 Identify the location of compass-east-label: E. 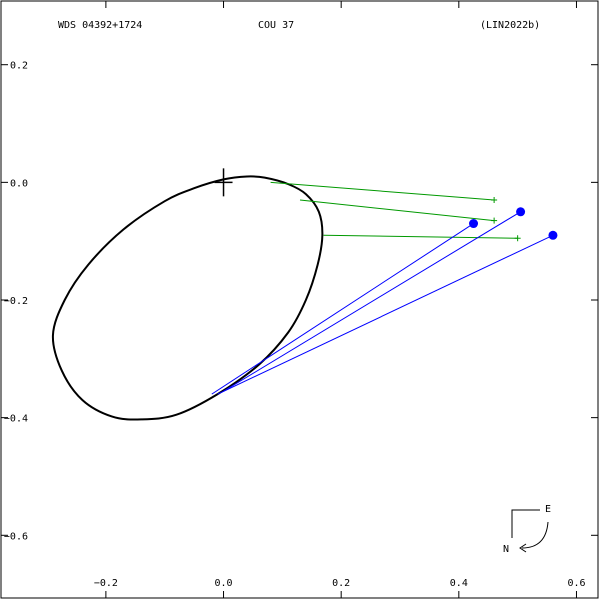
(548, 509).